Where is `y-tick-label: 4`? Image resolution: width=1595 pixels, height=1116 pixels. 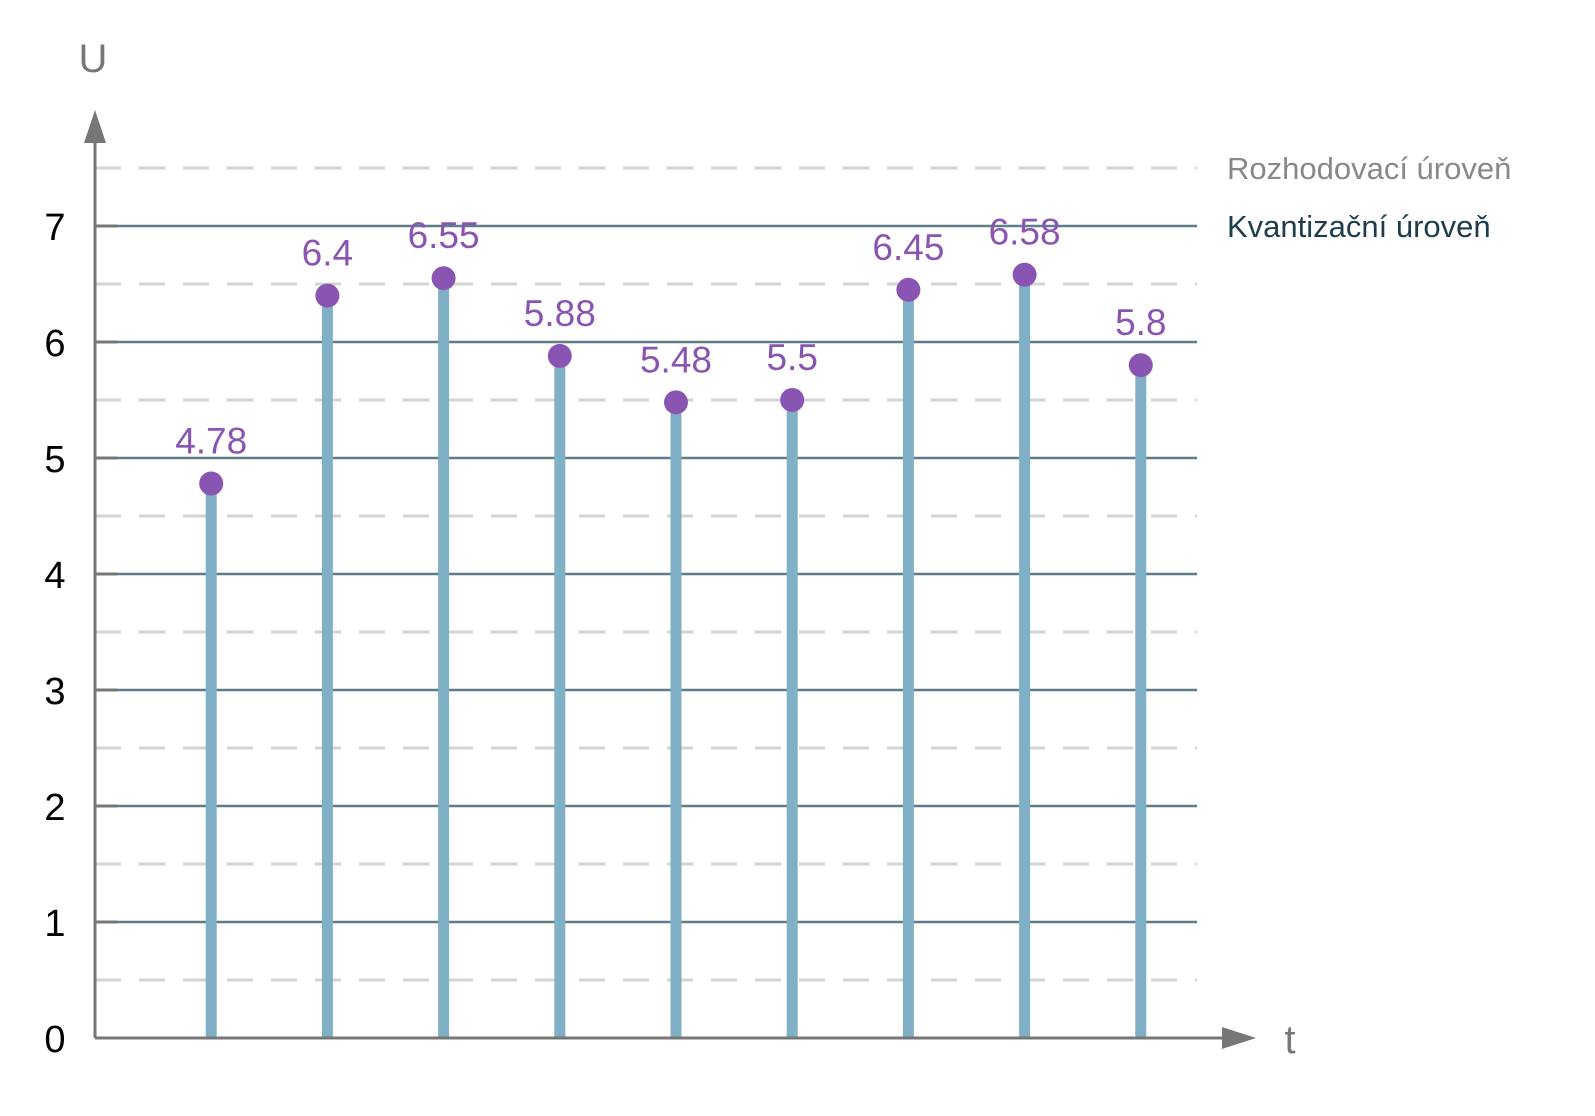 y-tick-label: 4 is located at coordinates (54, 576).